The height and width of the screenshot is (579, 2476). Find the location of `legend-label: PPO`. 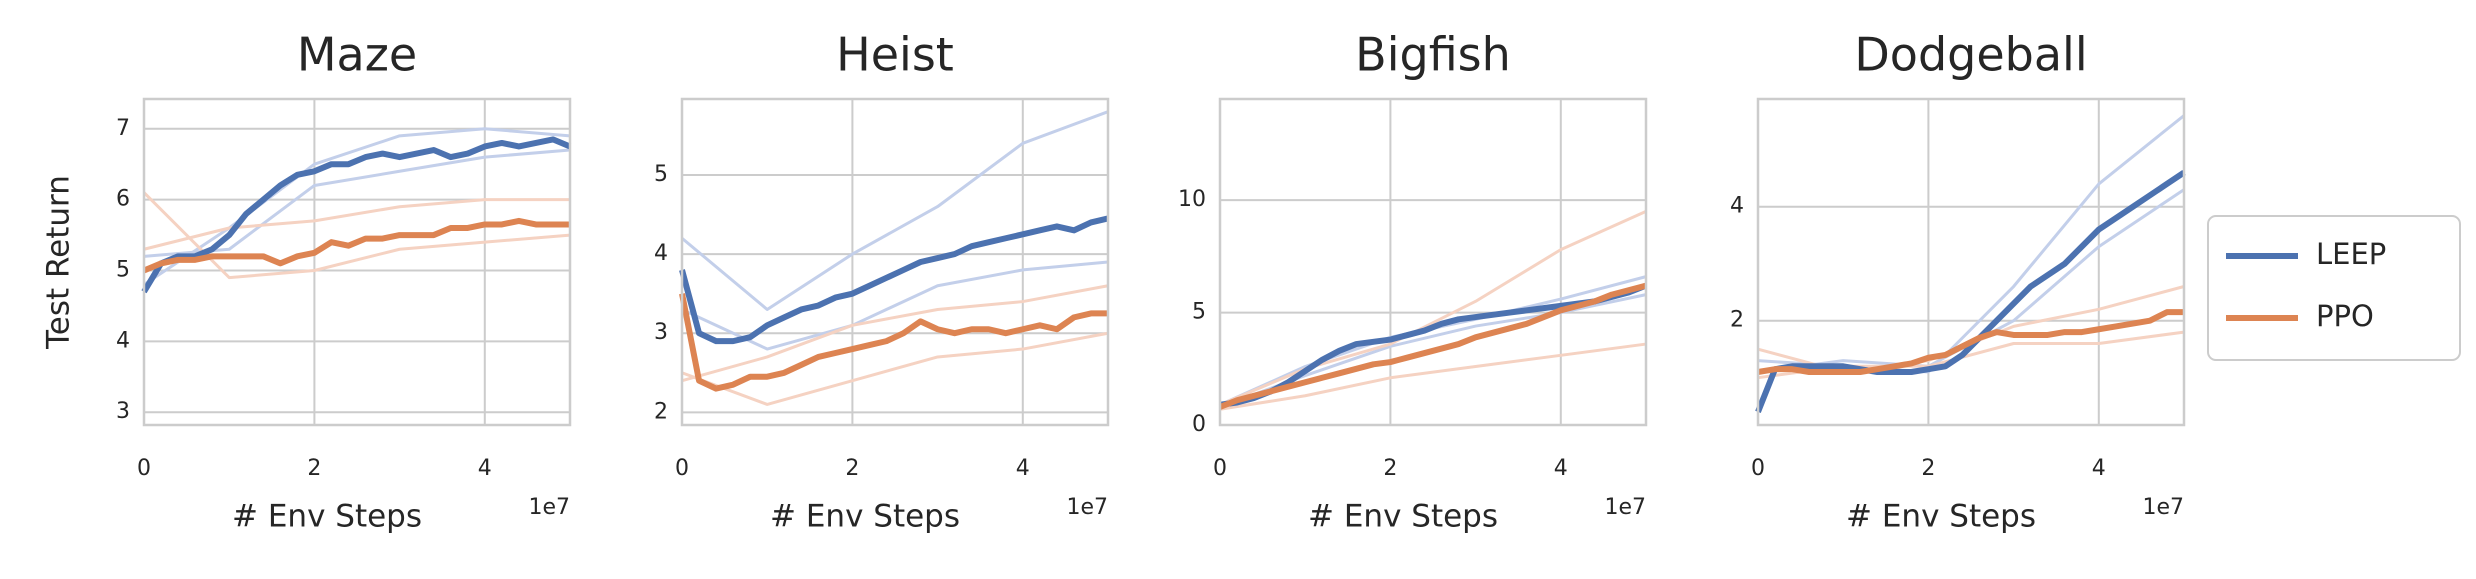

legend-label: PPO is located at coordinates (2345, 316).